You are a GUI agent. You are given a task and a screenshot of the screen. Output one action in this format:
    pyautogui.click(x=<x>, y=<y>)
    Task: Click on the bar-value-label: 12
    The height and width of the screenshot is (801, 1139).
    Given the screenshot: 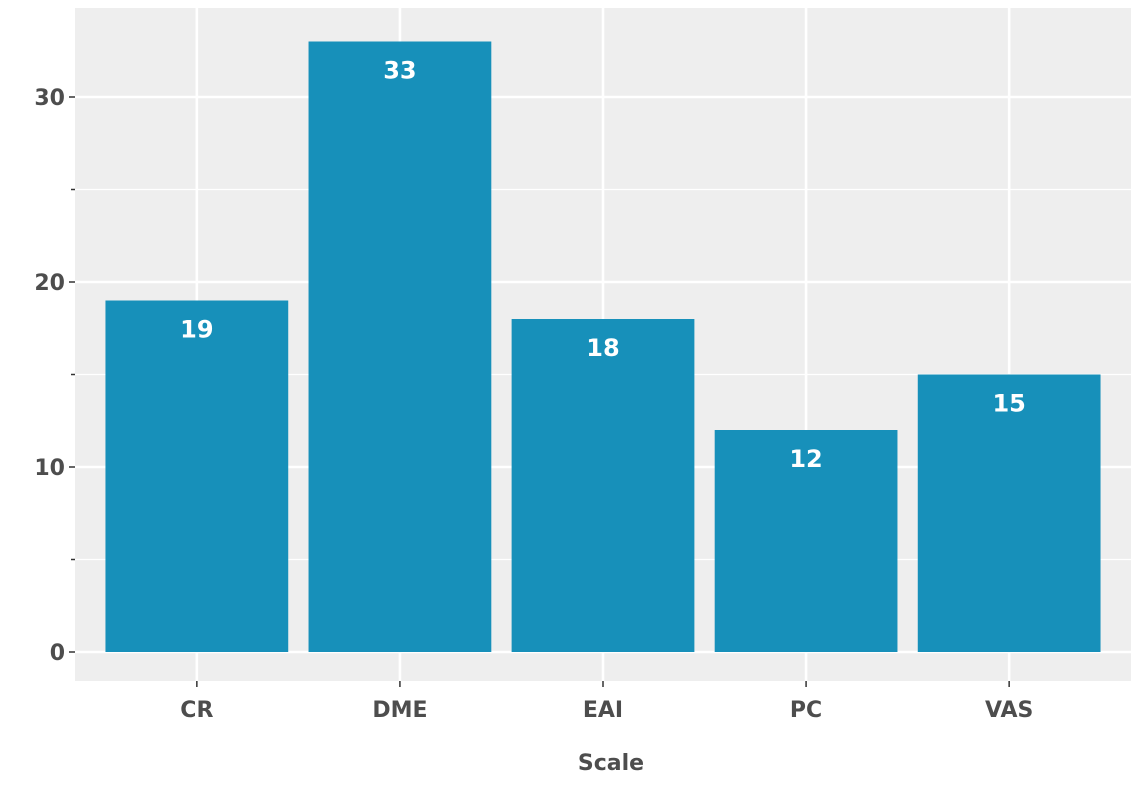 What is the action you would take?
    pyautogui.click(x=805, y=459)
    